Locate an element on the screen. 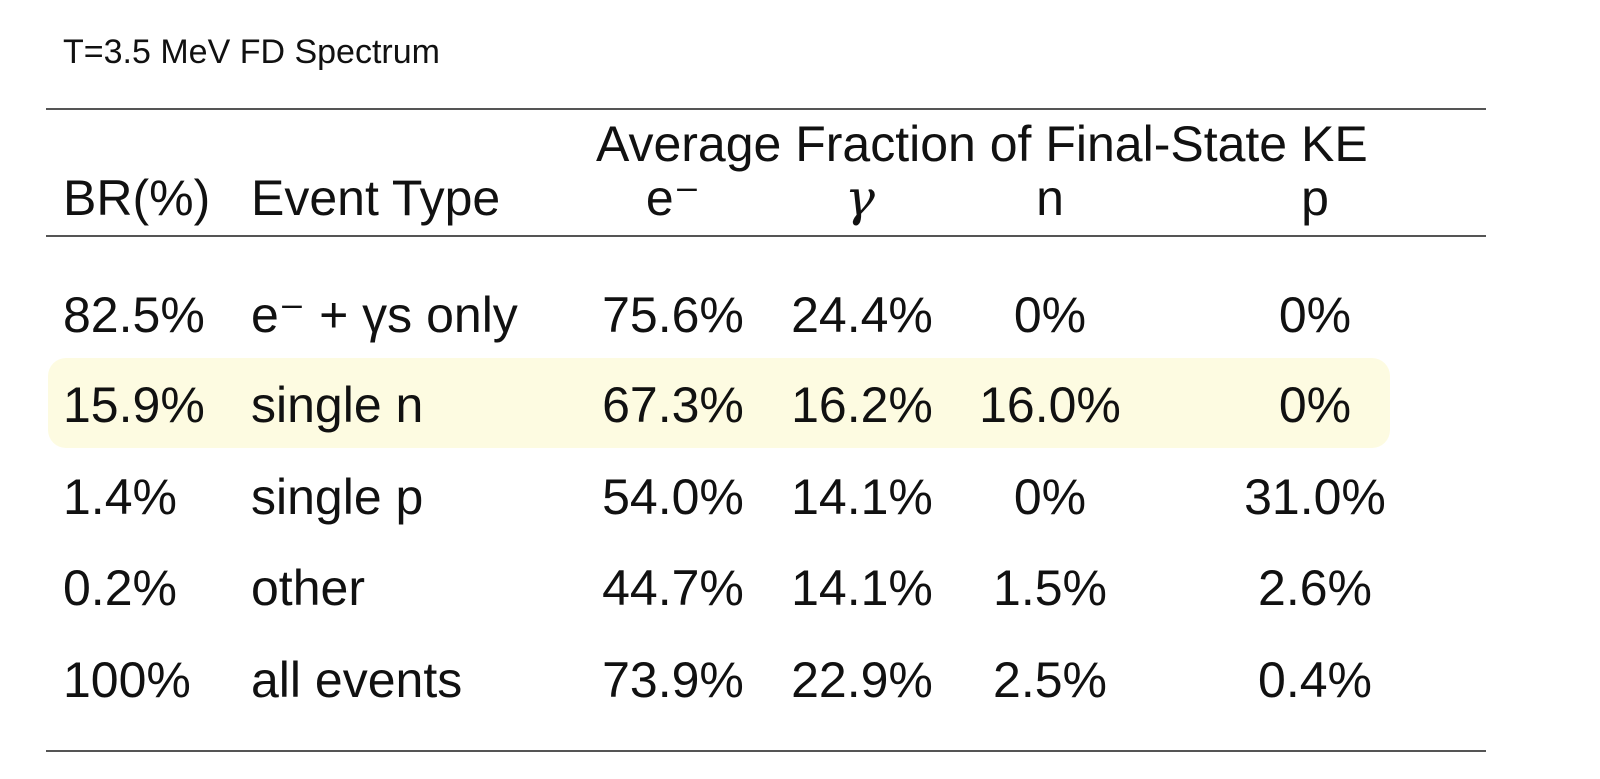 The width and height of the screenshot is (1600, 779). row-1-event-type: single n is located at coordinates (337, 405).